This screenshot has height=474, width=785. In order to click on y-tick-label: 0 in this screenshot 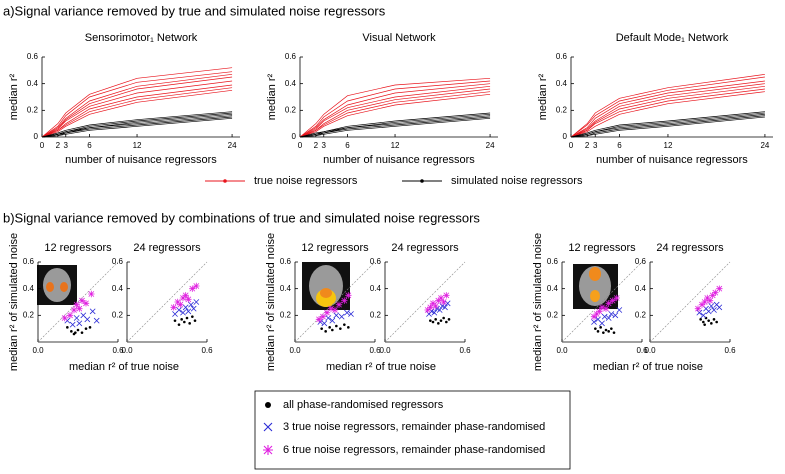, I will do `click(294, 136)`.